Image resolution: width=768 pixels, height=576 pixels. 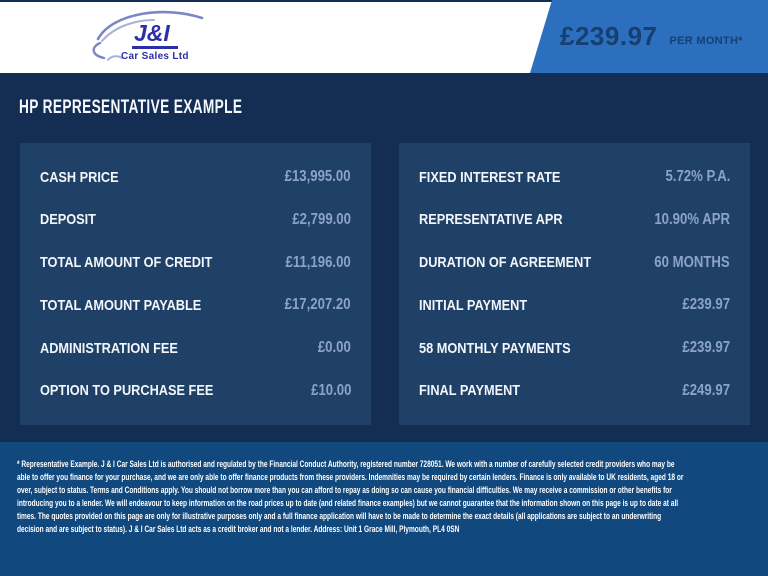 I want to click on header: J&I Car Sales Ltd £239.97 PER MONTH*, so click(x=384, y=36).